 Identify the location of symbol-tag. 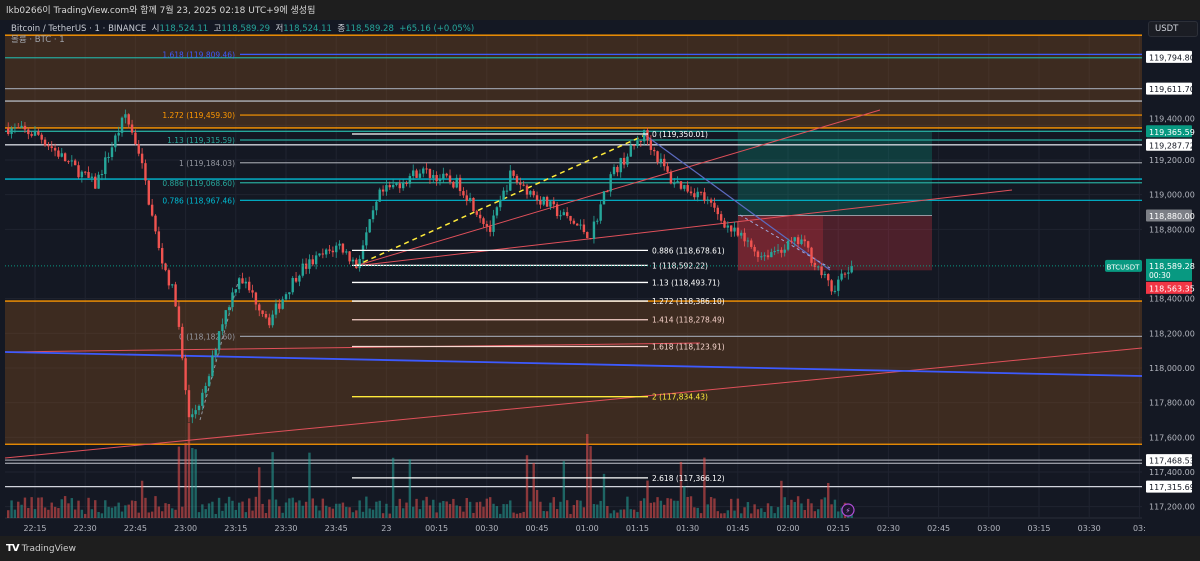
(1123, 265).